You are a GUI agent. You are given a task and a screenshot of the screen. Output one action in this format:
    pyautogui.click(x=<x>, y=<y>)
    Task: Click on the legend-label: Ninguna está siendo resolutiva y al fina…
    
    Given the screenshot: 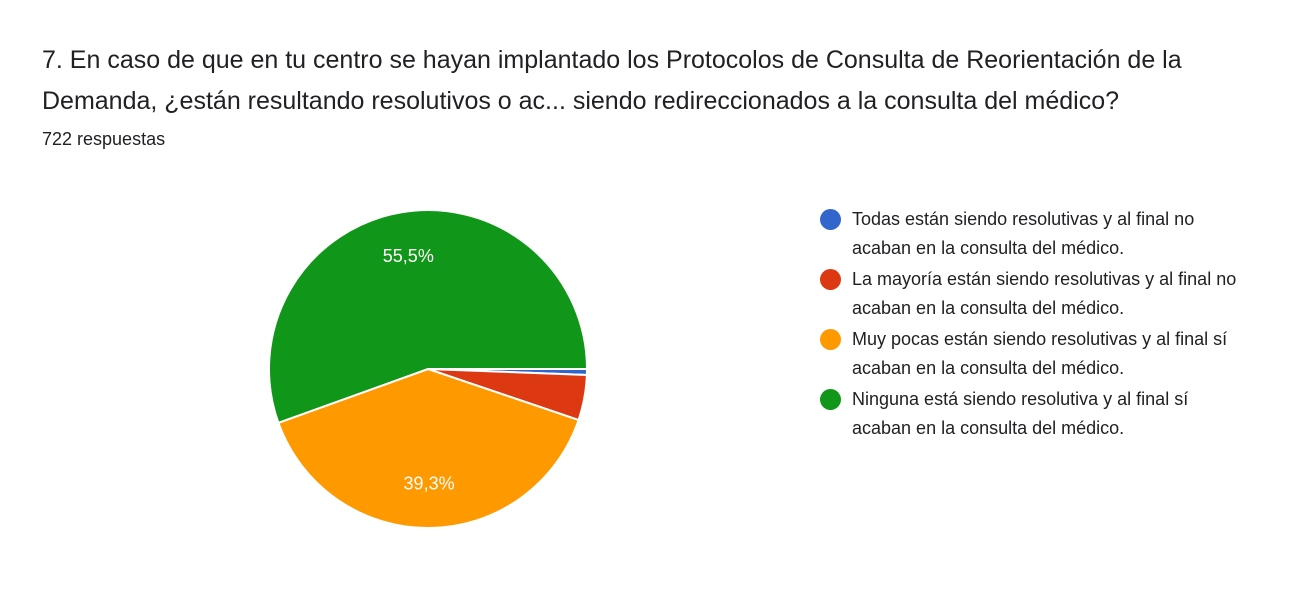 What is the action you would take?
    pyautogui.click(x=1020, y=413)
    